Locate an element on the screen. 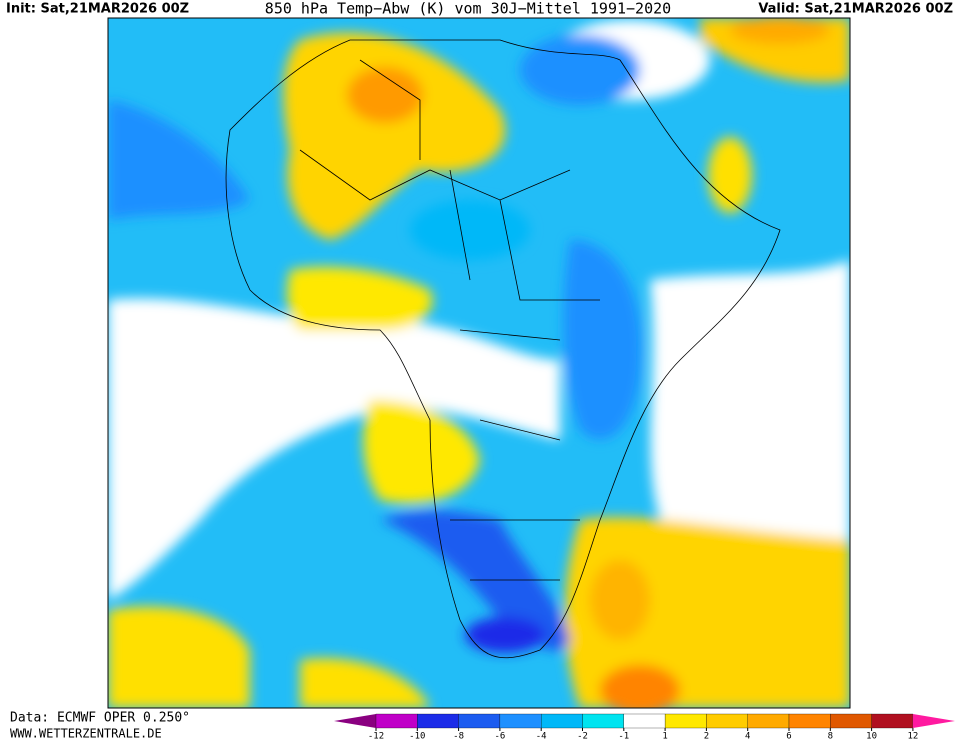  scale-label: 8 is located at coordinates (830, 736).